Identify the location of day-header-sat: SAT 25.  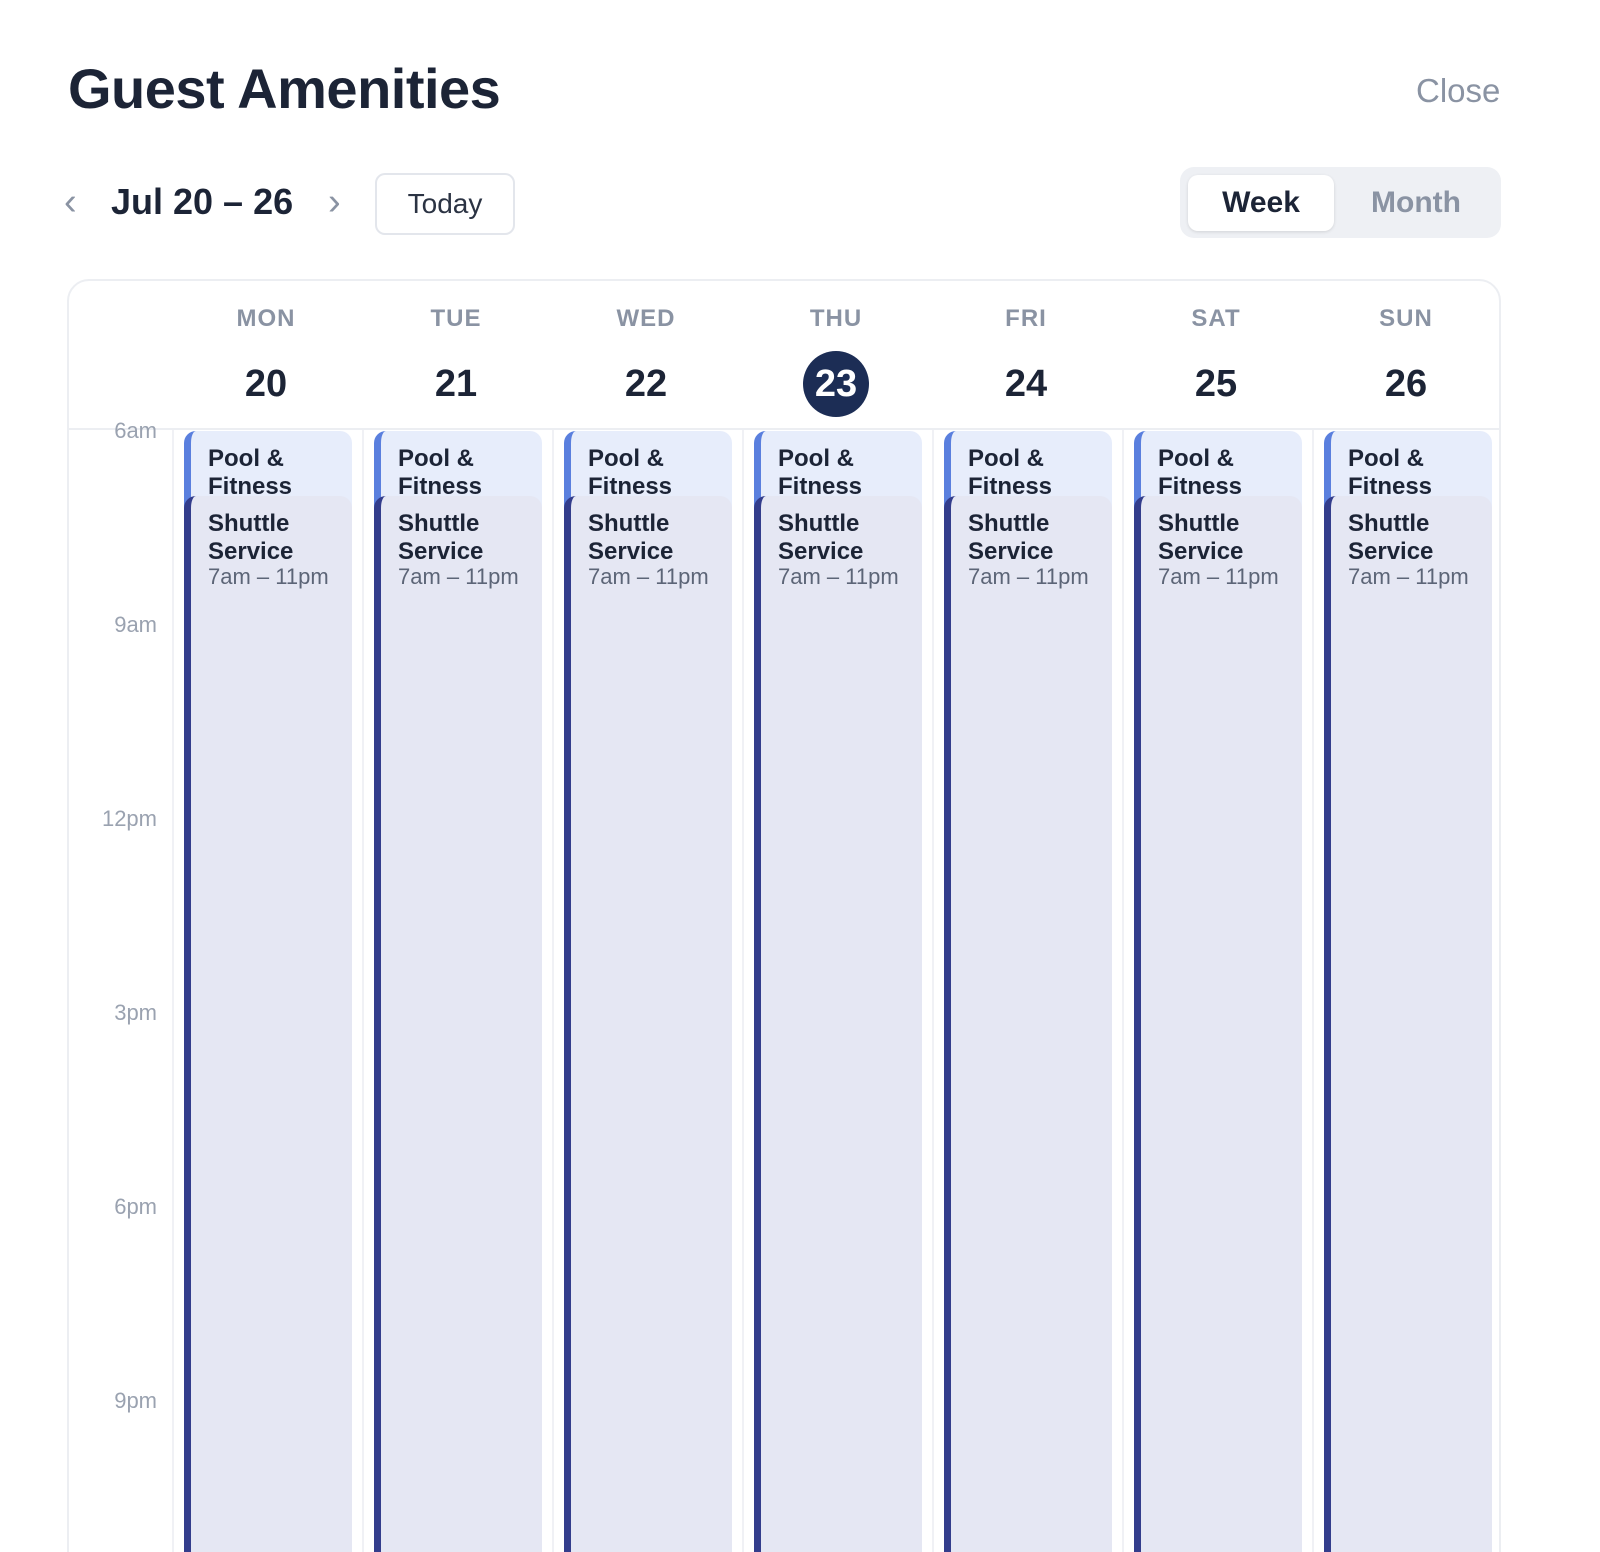
(1216, 360).